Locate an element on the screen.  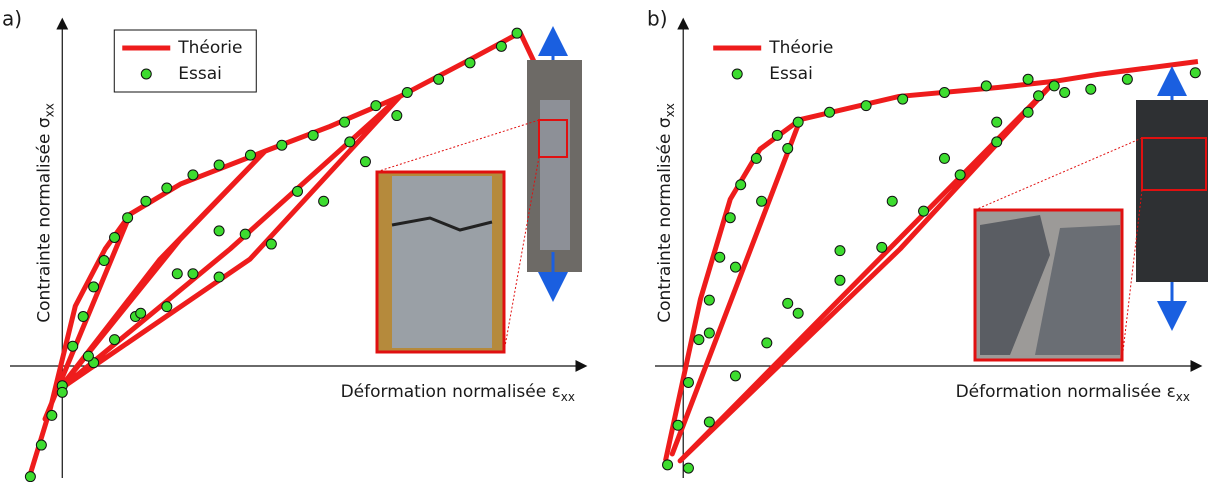
photo-b is located at coordinates (1090, 214).